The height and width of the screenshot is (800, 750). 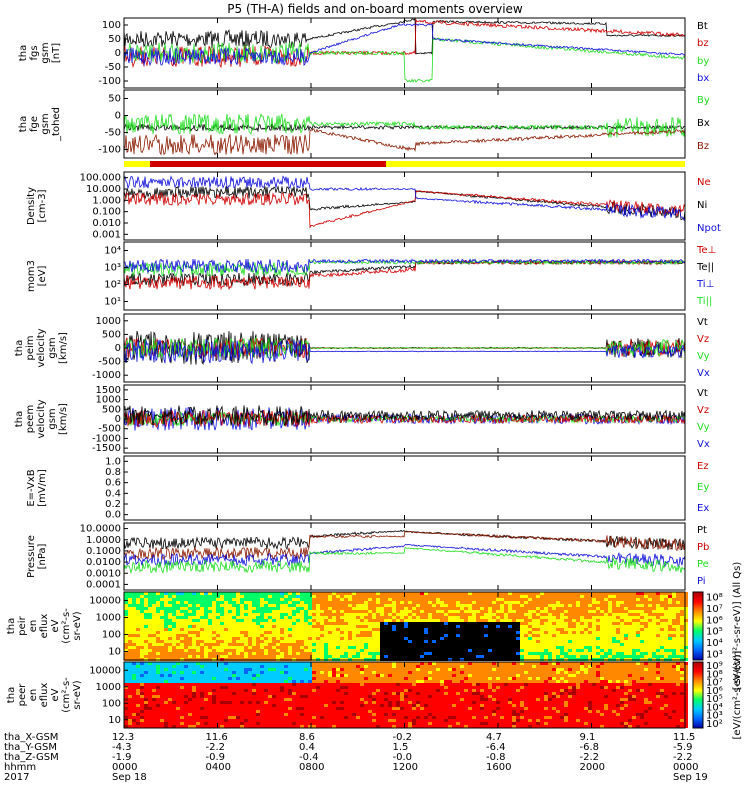 What do you see at coordinates (17, 777) in the screenshot?
I see `axis-row-label: 2017` at bounding box center [17, 777].